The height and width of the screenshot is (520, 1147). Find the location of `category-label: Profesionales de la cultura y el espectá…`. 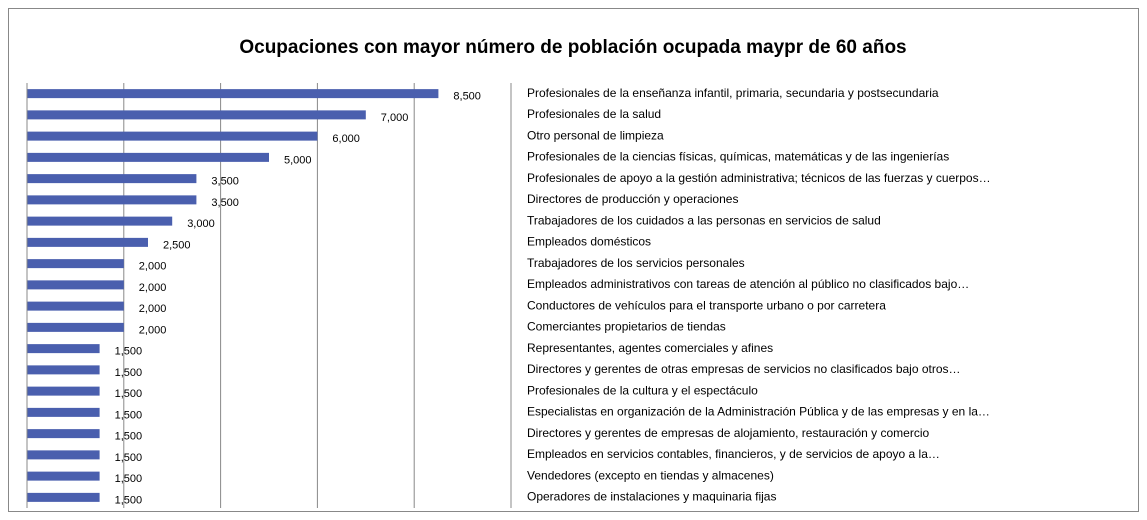

category-label: Profesionales de la cultura y el espectá… is located at coordinates (642, 390).